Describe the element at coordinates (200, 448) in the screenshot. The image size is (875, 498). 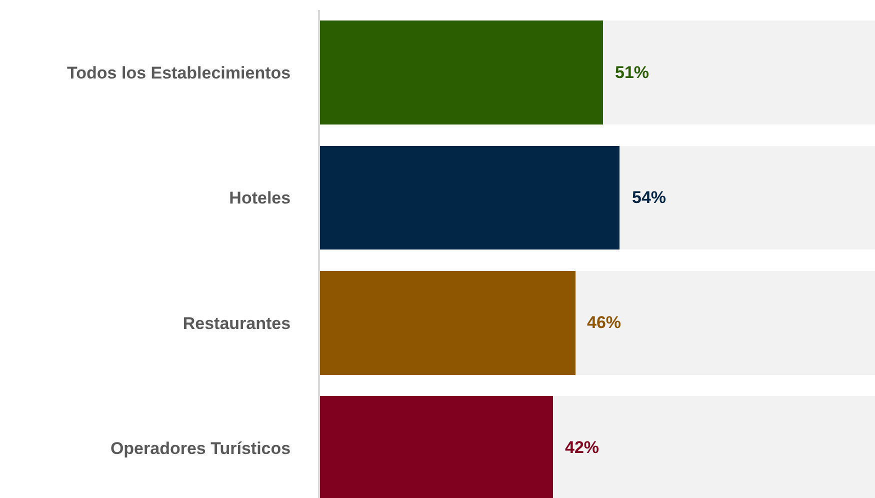
I see `y-tick-label: Operadores Turísticos` at that location.